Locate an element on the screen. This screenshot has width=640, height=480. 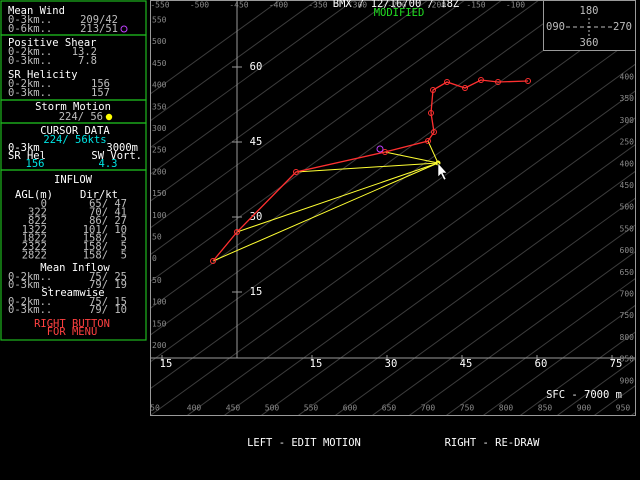
top-scale-label: -200 is located at coordinates (436, 5).